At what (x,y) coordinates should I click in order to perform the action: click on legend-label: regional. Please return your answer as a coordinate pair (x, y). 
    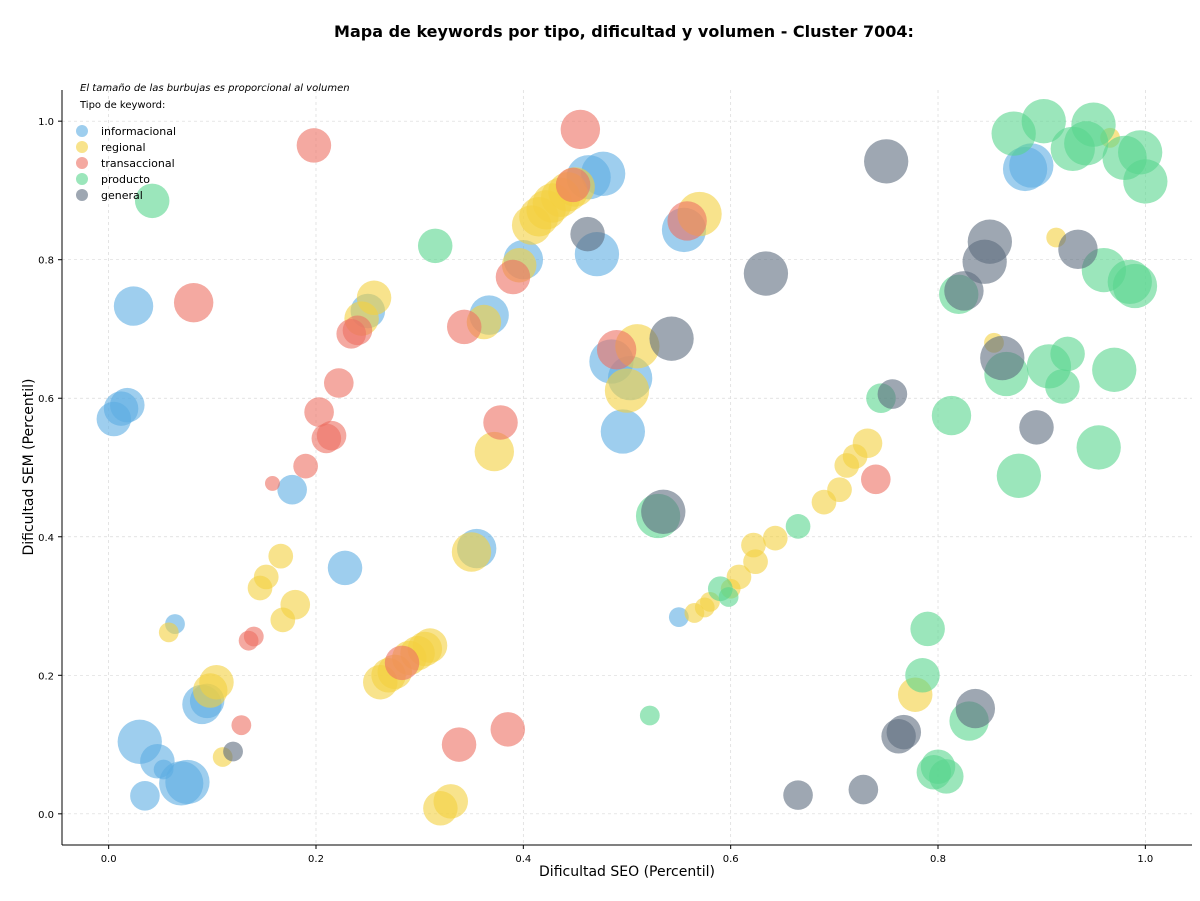
    Looking at the image, I should click on (123, 147).